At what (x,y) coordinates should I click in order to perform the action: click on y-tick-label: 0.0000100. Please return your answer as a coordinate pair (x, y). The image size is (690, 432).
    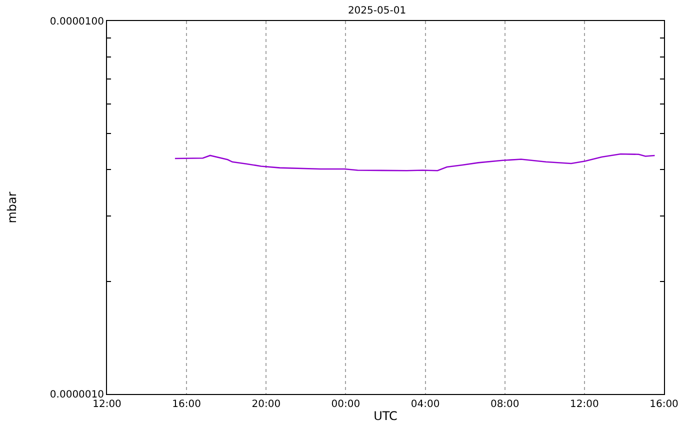
    Looking at the image, I should click on (77, 22).